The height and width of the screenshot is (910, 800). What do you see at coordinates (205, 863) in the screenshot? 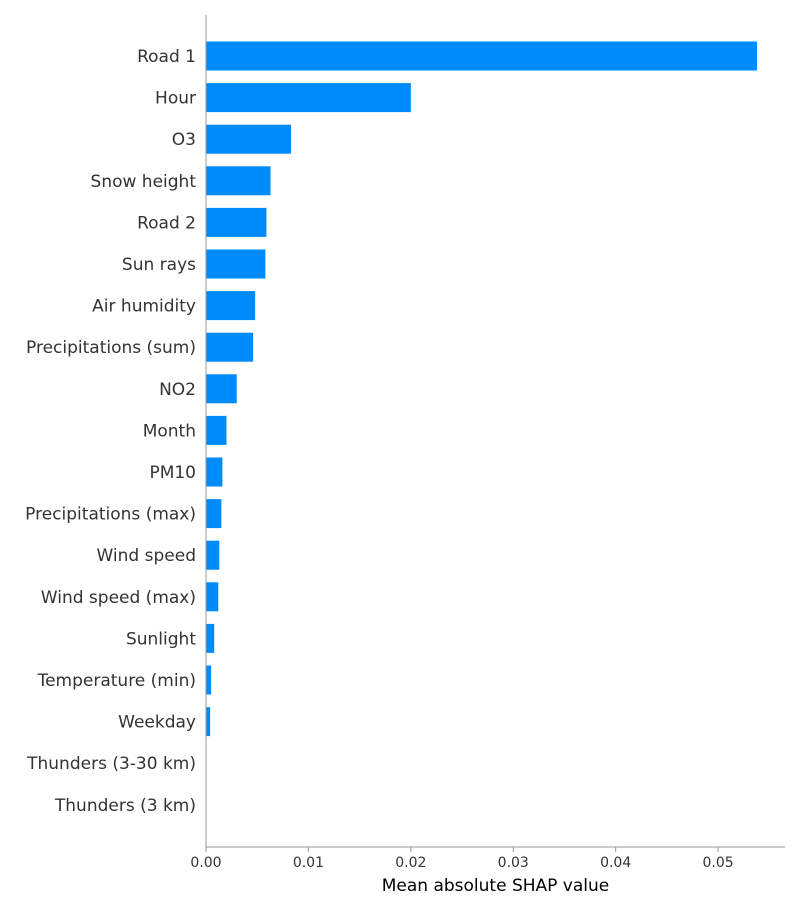
I see `x-tick-label: 0.00` at bounding box center [205, 863].